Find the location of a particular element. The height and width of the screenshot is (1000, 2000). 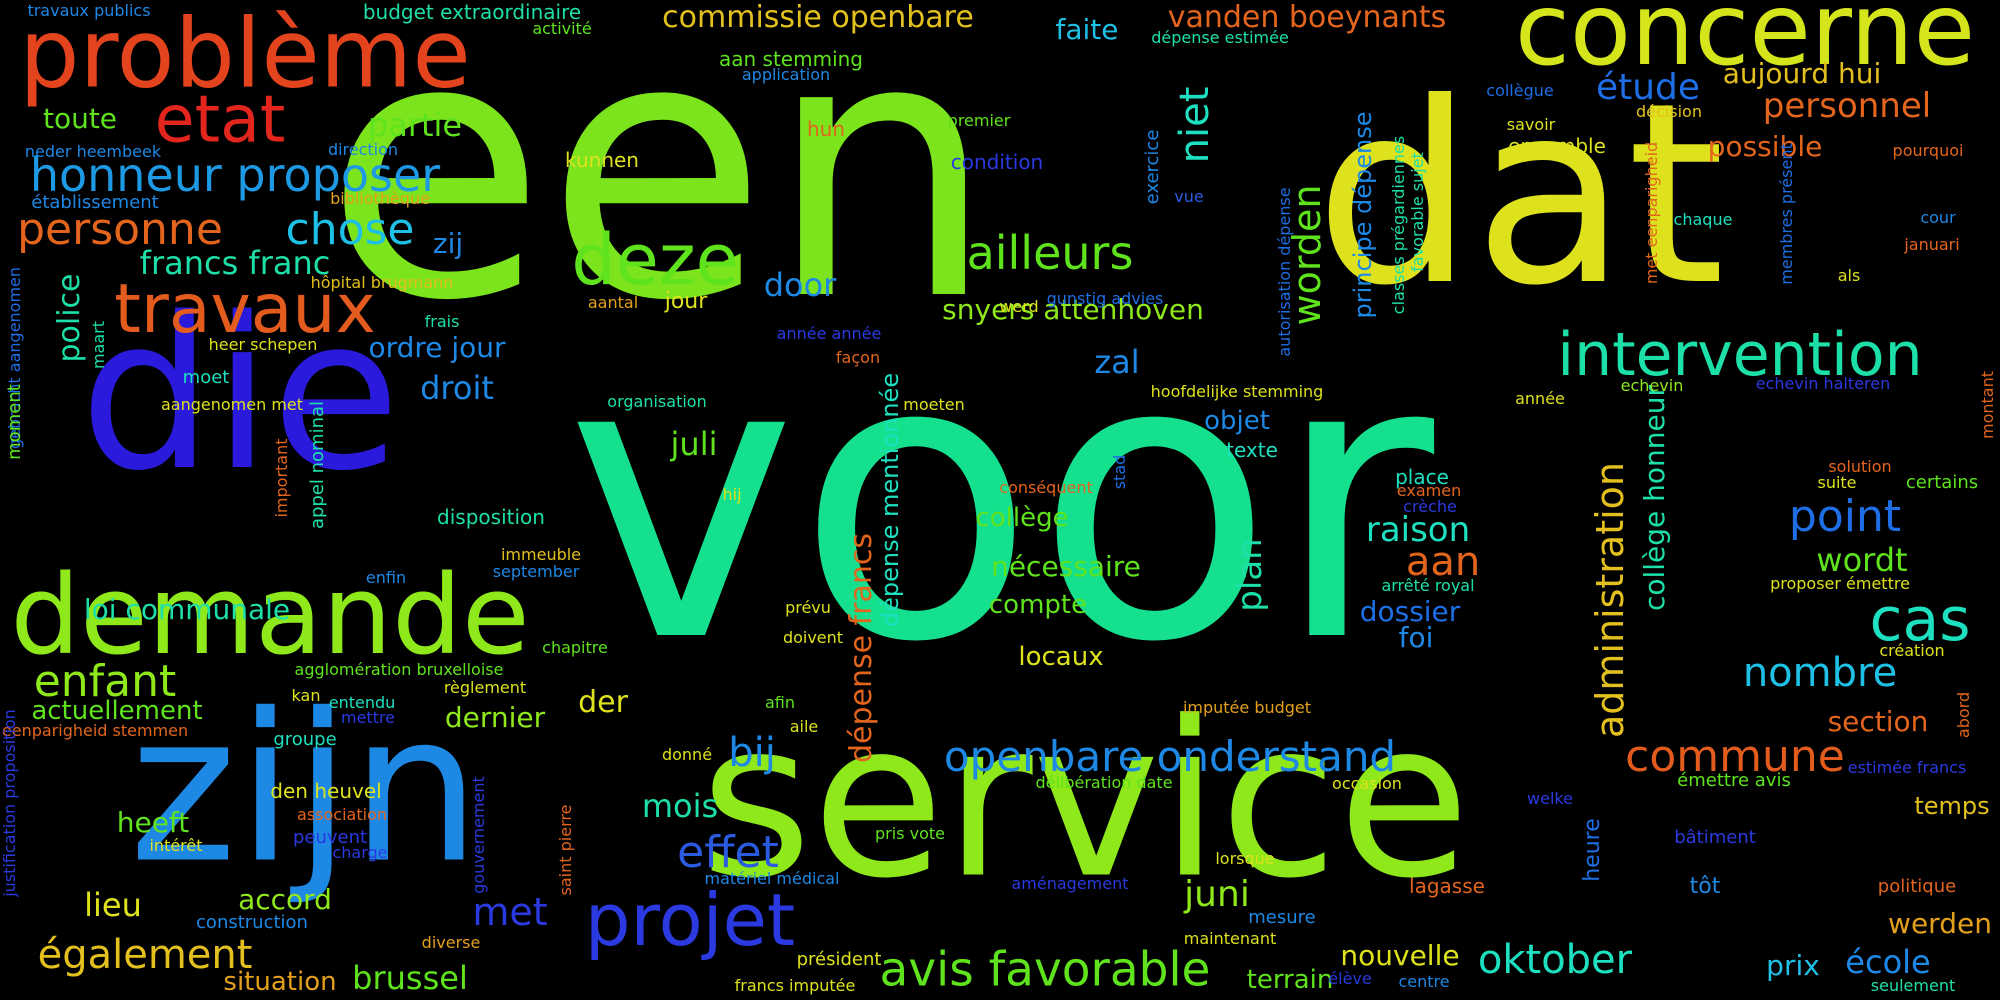

word: jour is located at coordinates (686, 301).